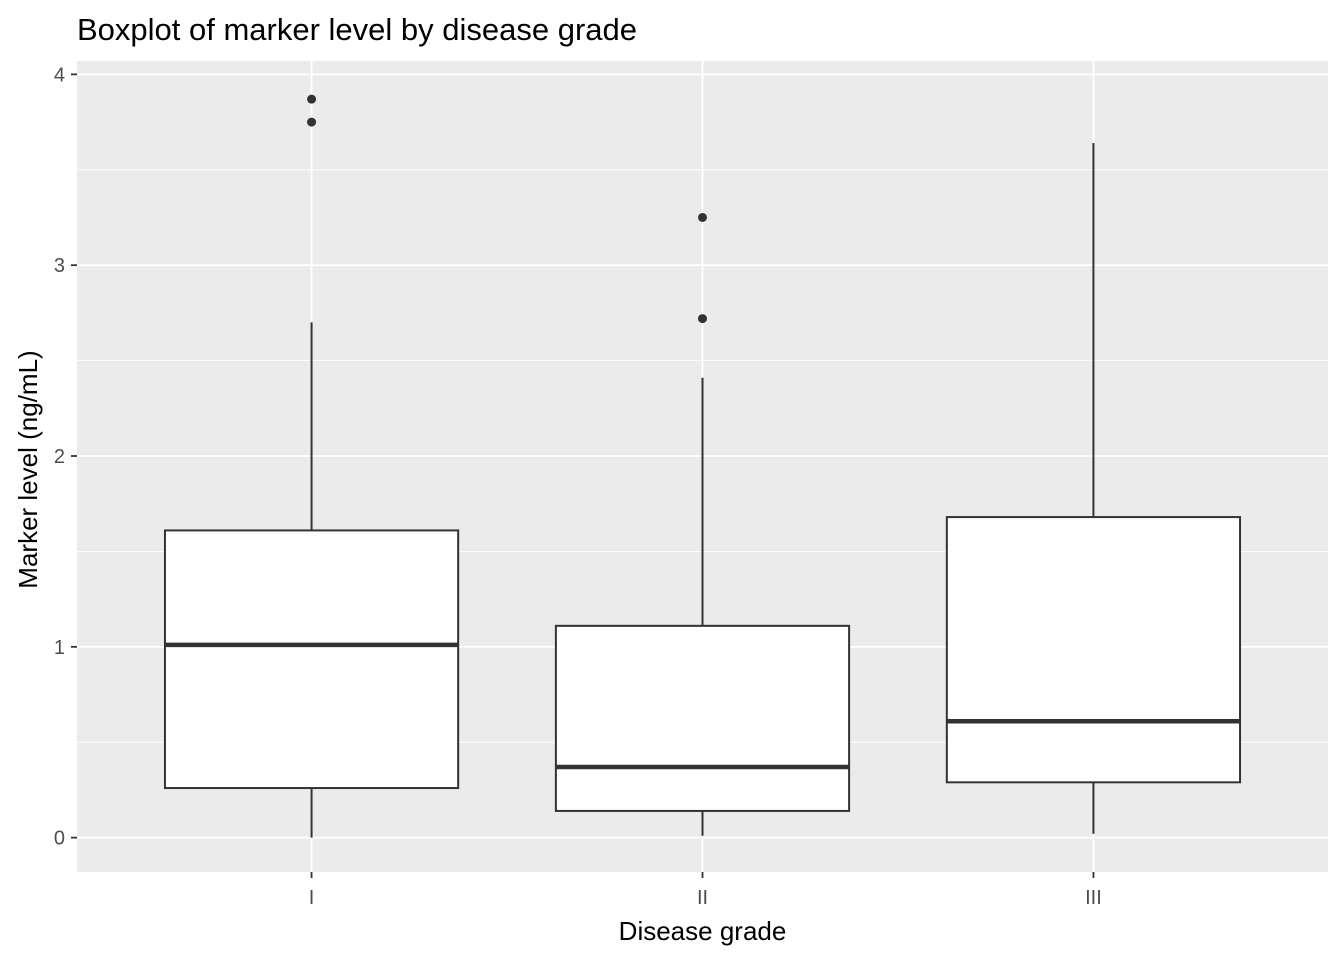  Describe the element at coordinates (312, 898) in the screenshot. I see `x-tick-label: I` at that location.